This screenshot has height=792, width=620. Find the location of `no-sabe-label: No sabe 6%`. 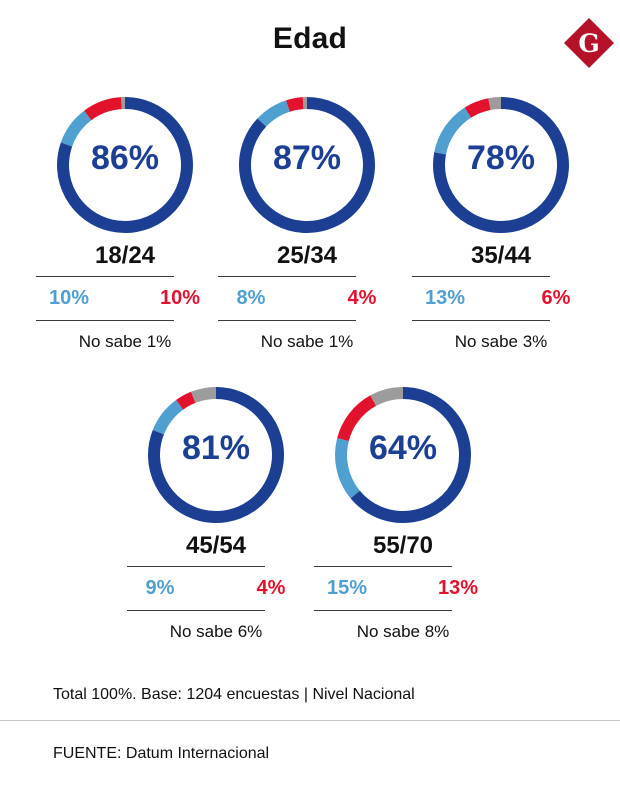

no-sabe-label: No sabe 6% is located at coordinates (216, 631).